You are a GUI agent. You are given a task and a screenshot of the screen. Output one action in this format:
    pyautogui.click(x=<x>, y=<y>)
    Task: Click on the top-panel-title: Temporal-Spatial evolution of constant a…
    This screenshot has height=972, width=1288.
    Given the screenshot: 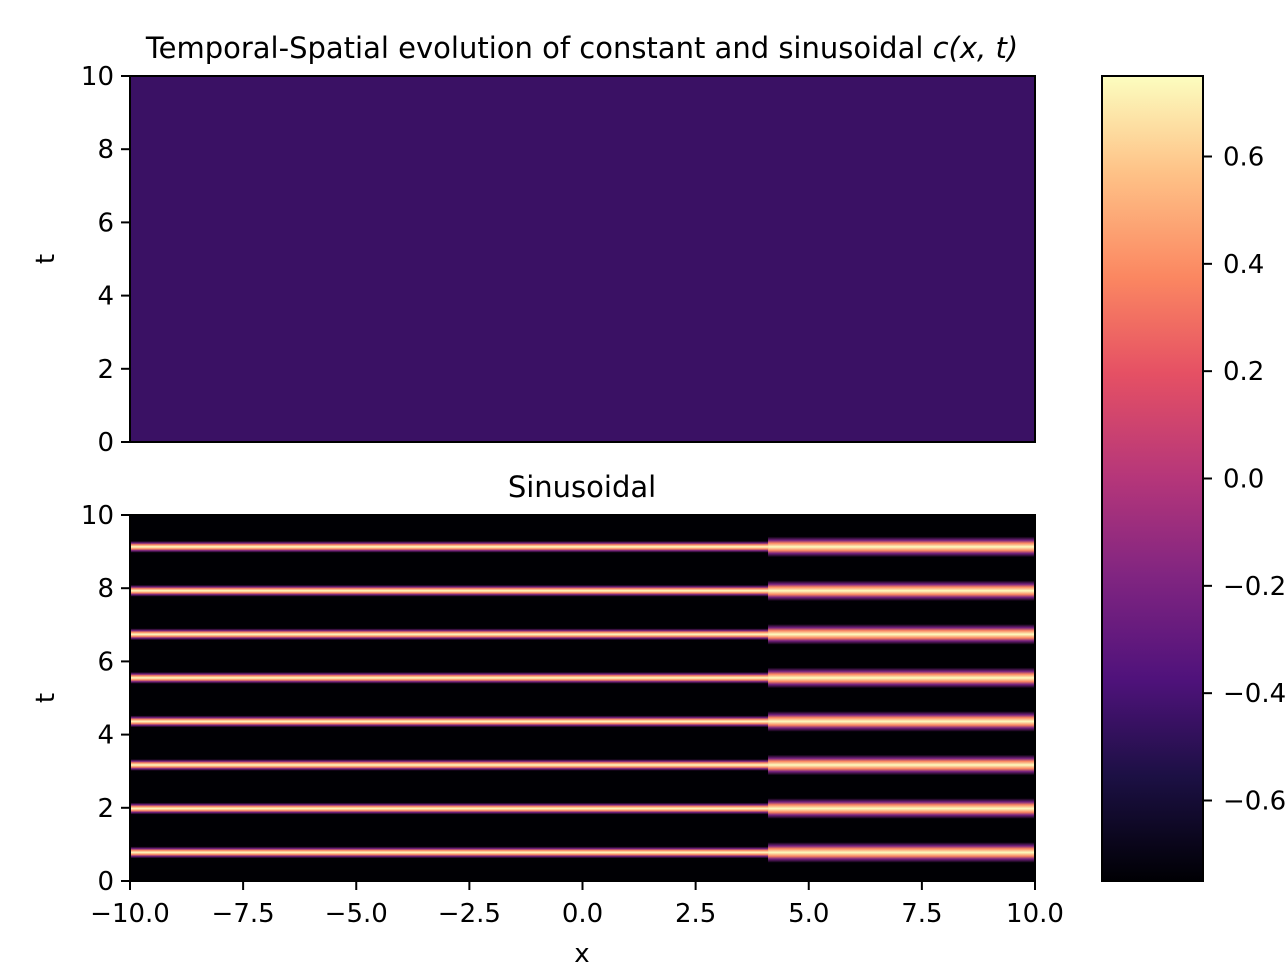 What is the action you would take?
    pyautogui.click(x=581, y=48)
    